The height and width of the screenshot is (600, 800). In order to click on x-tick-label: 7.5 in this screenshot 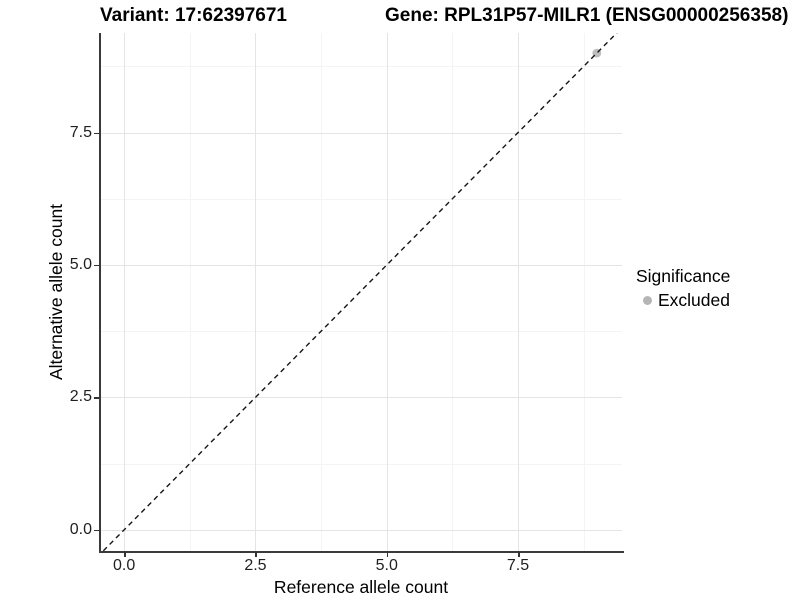, I will do `click(518, 565)`.